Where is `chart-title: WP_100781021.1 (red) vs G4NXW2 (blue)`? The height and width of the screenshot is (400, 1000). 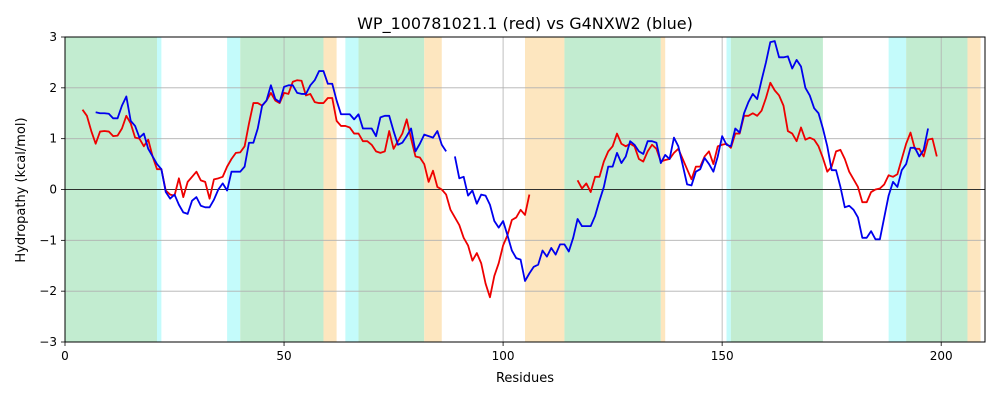 chart-title: WP_100781021.1 (red) vs G4NXW2 (blue) is located at coordinates (525, 24).